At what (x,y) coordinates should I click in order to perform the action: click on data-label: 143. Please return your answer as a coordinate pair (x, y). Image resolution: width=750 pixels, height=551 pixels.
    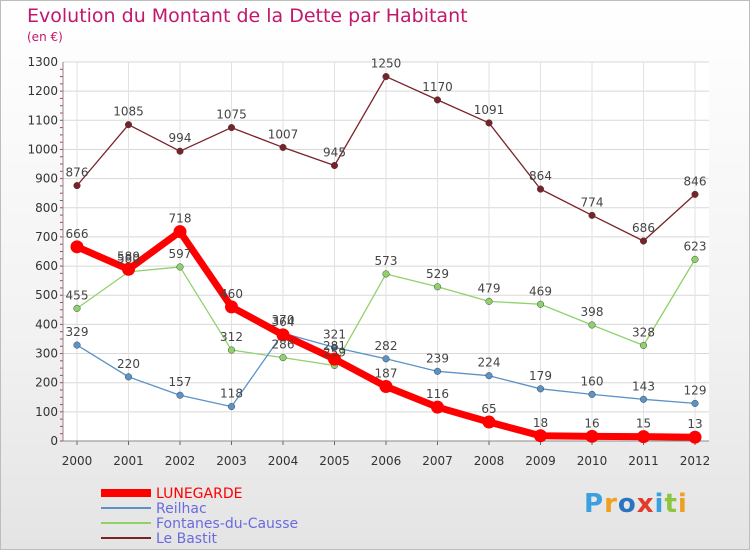
    Looking at the image, I should click on (643, 386).